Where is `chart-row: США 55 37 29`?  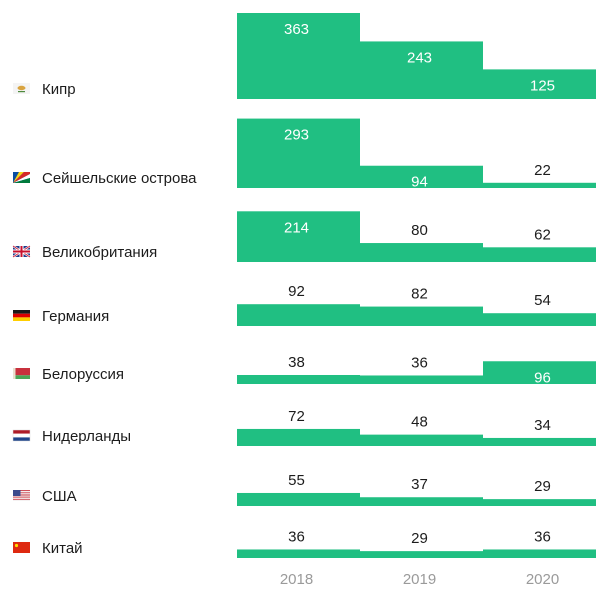 chart-row: США 55 37 29 is located at coordinates (304, 489).